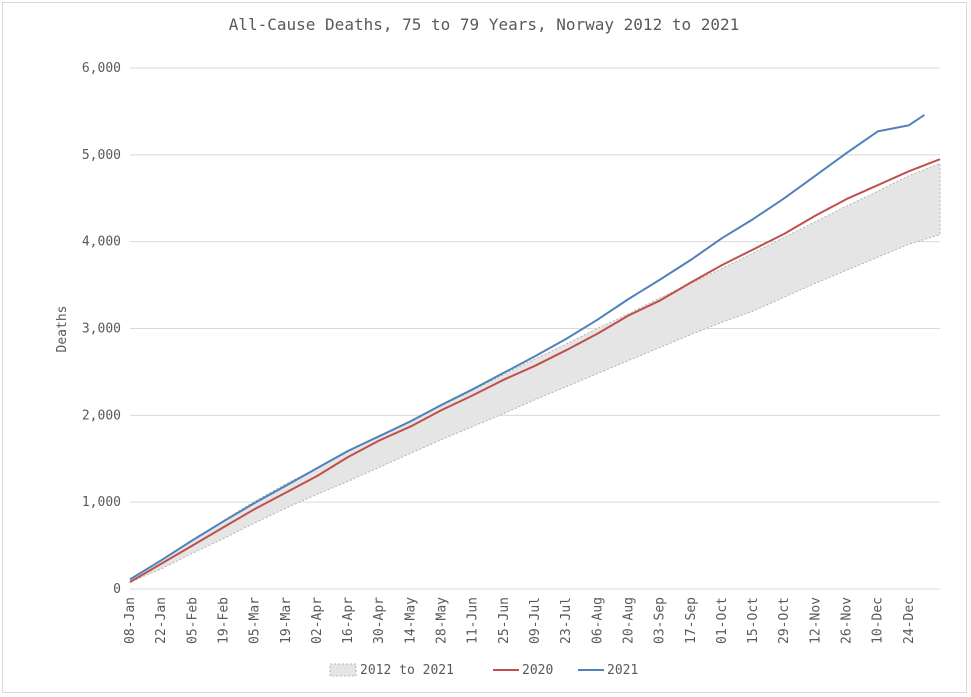 Image resolution: width=971 pixels, height=697 pixels. What do you see at coordinates (317, 620) in the screenshot?
I see `x-tick-label: 02-Apr` at bounding box center [317, 620].